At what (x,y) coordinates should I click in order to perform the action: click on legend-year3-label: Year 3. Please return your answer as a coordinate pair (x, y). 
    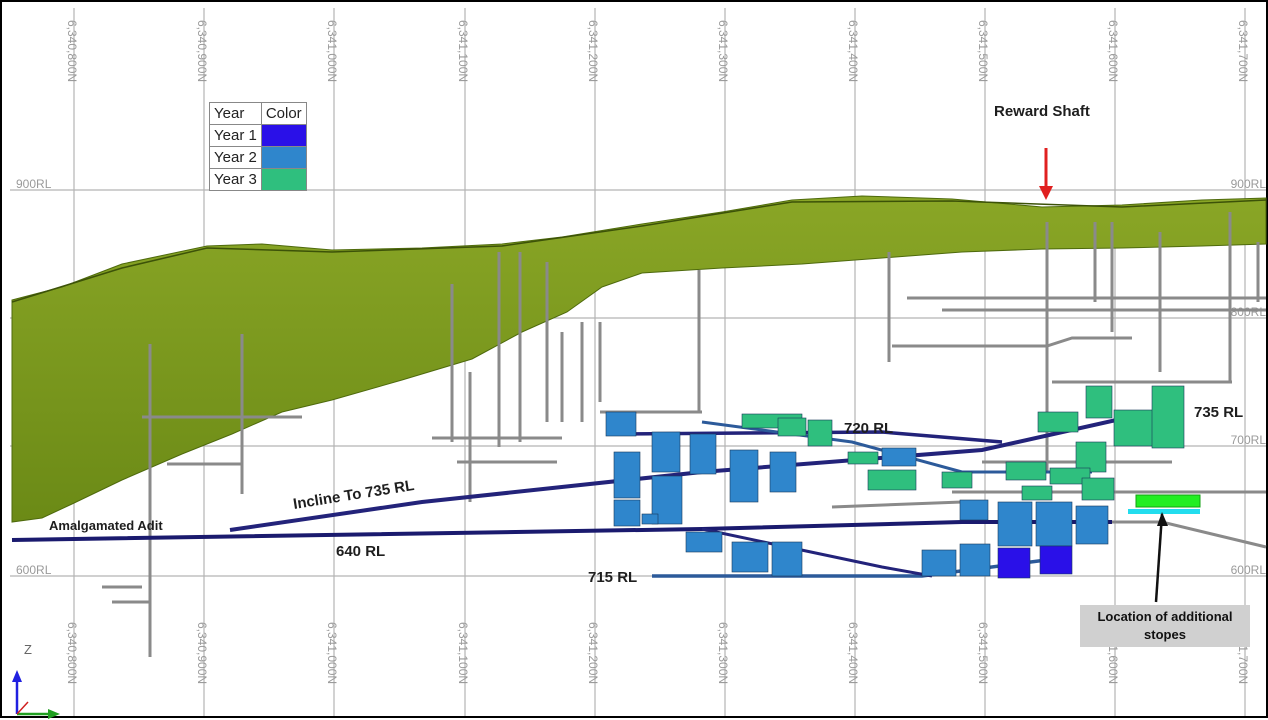
    Looking at the image, I should click on (235, 179).